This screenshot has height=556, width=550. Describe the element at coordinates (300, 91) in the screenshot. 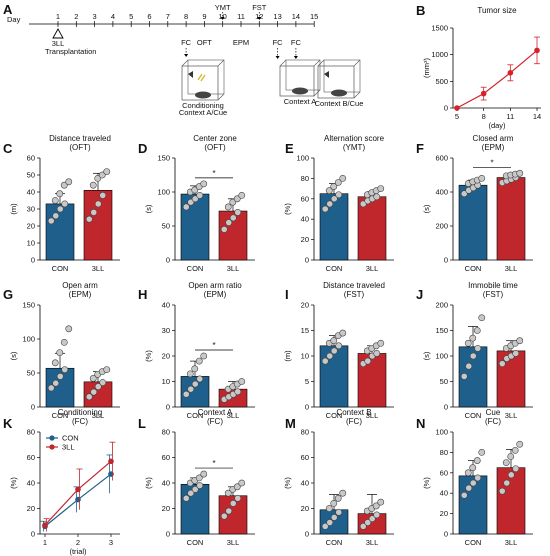

I see `mouse-icon` at that location.